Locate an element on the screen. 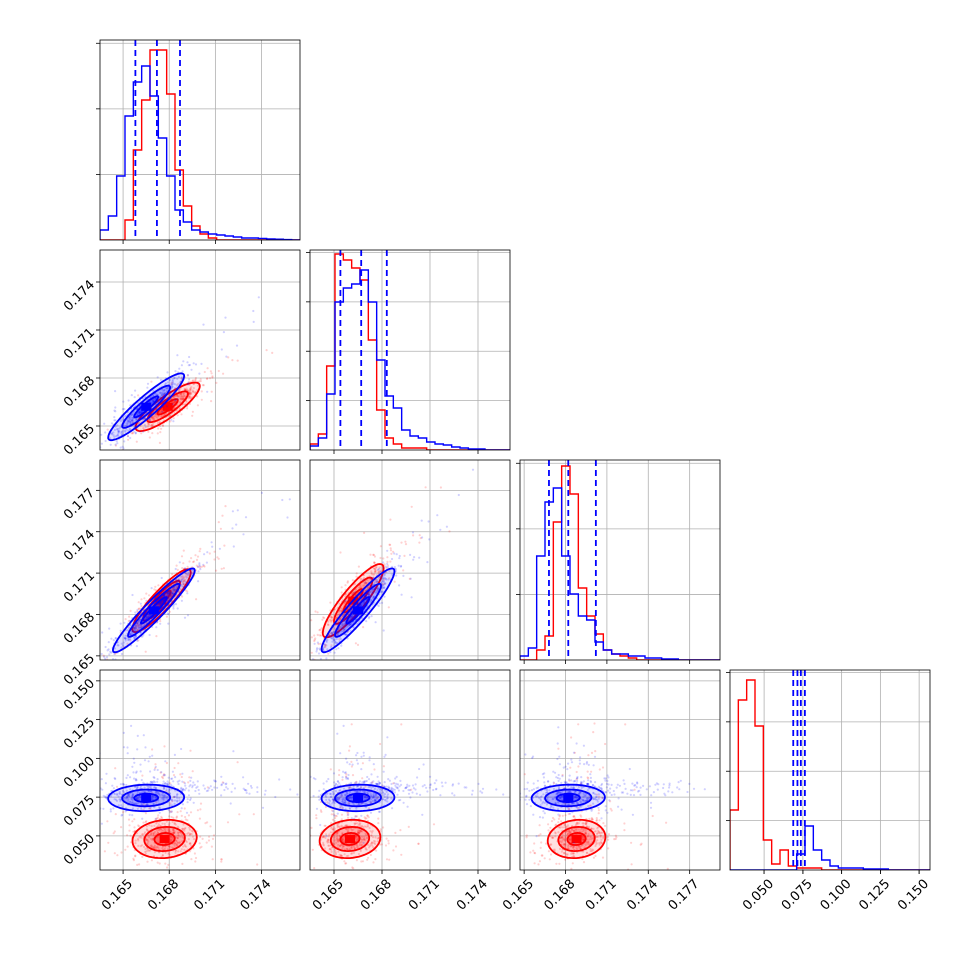  x-tick-label-1-1: 0.168 is located at coordinates (376, 895).